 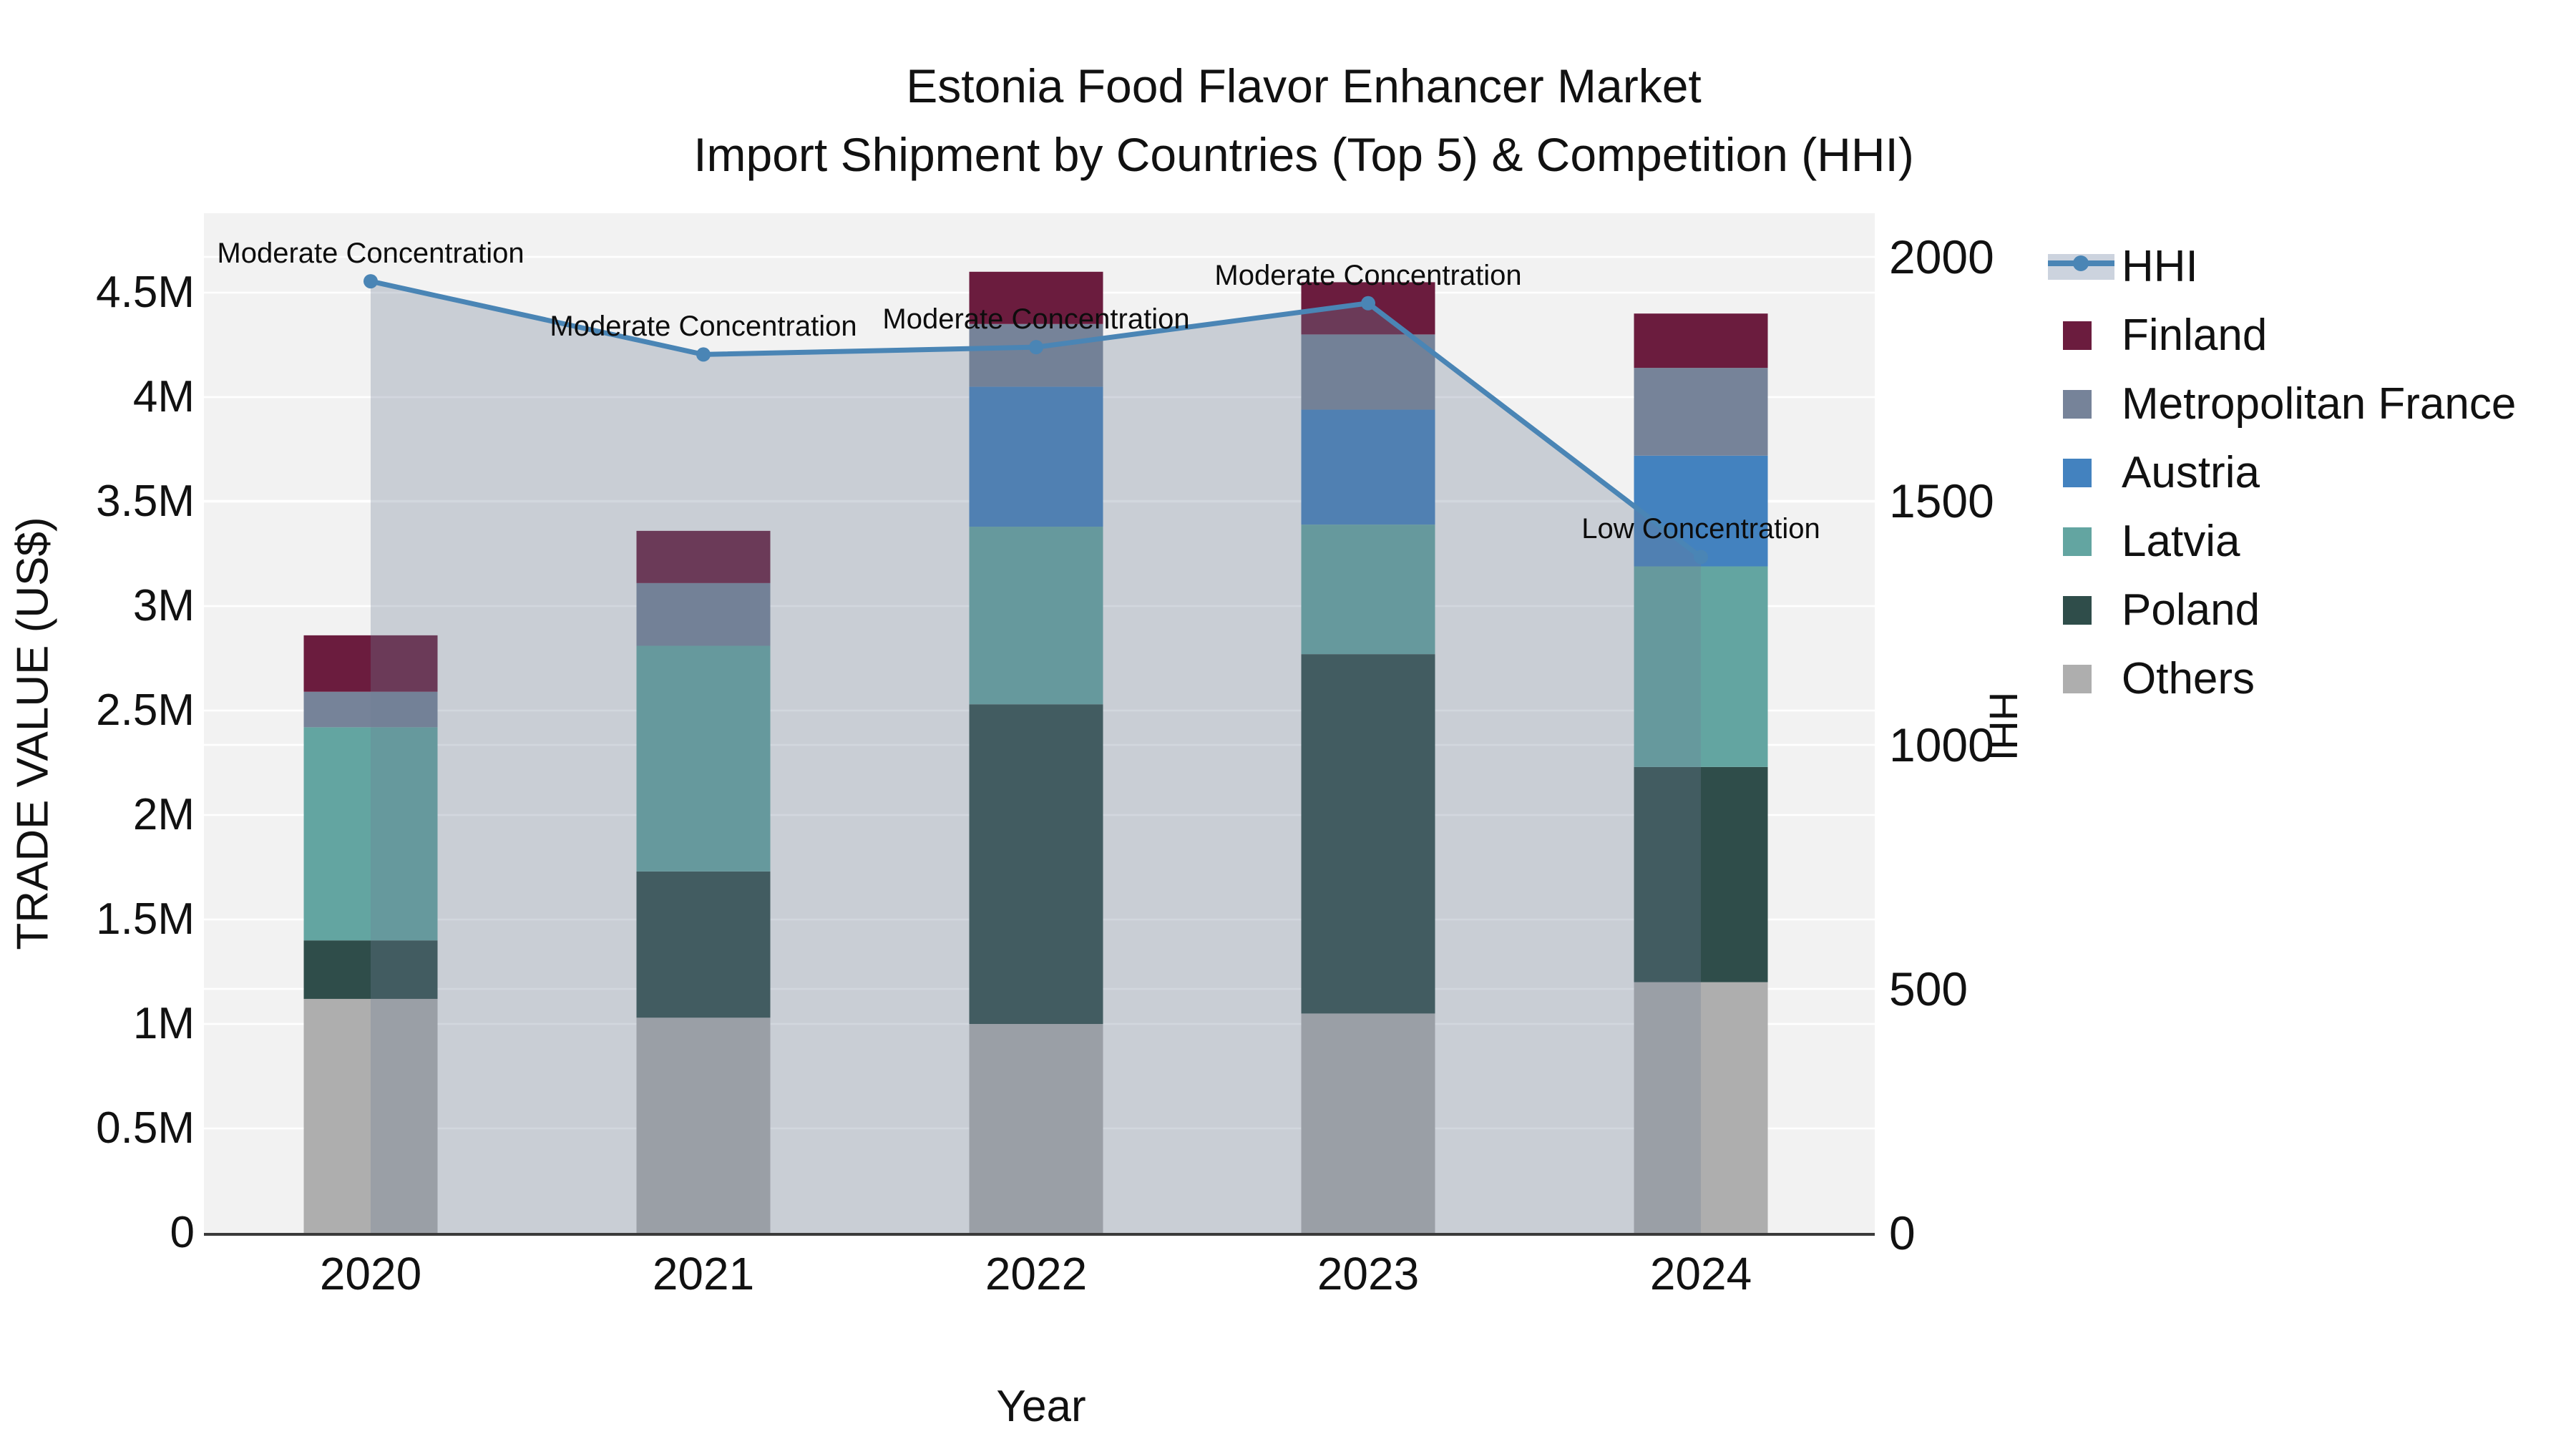 I want to click on annotation-2021: Moderate Concentration, so click(x=703, y=327).